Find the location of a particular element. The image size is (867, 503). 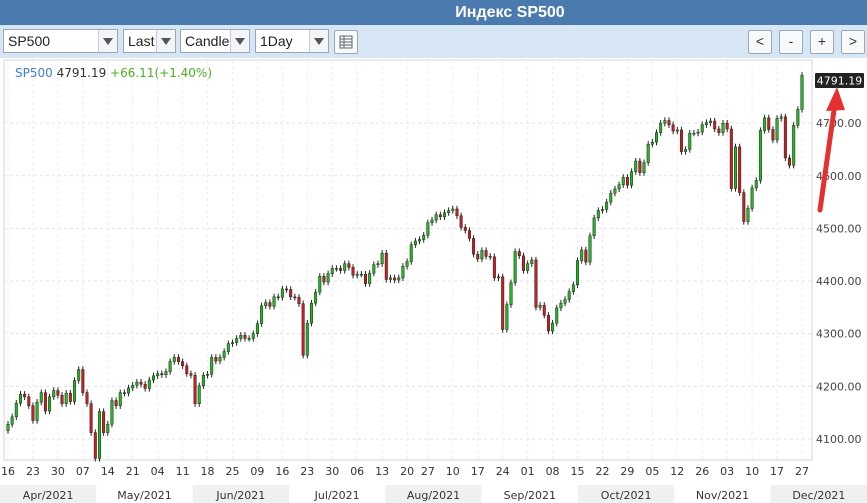

last-price-badge: 4791.19 is located at coordinates (839, 80).